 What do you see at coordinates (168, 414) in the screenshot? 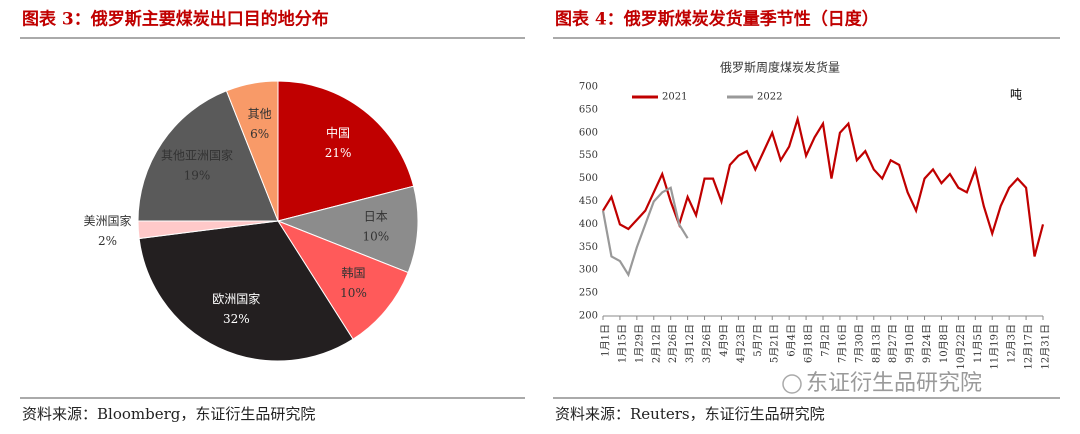
I see `source: 资料来源：Bloomberg，东证衍生品研究院` at bounding box center [168, 414].